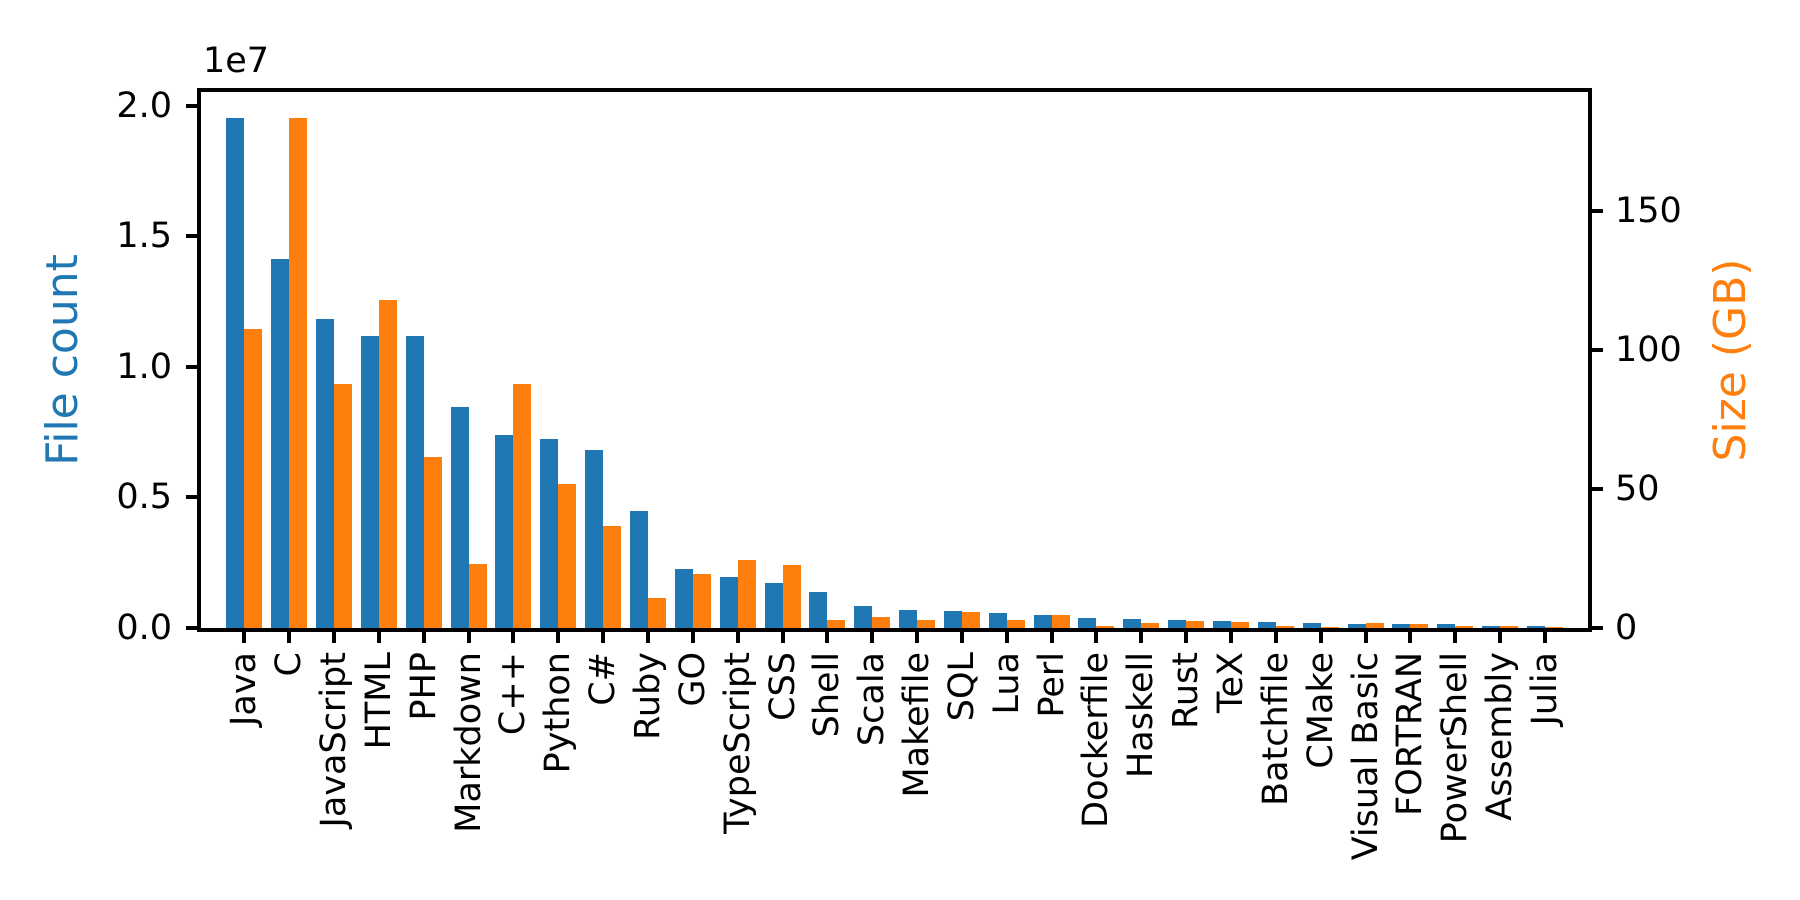 The image size is (1800, 900). Describe the element at coordinates (827, 694) in the screenshot. I see `x-label-shell: Shell` at that location.